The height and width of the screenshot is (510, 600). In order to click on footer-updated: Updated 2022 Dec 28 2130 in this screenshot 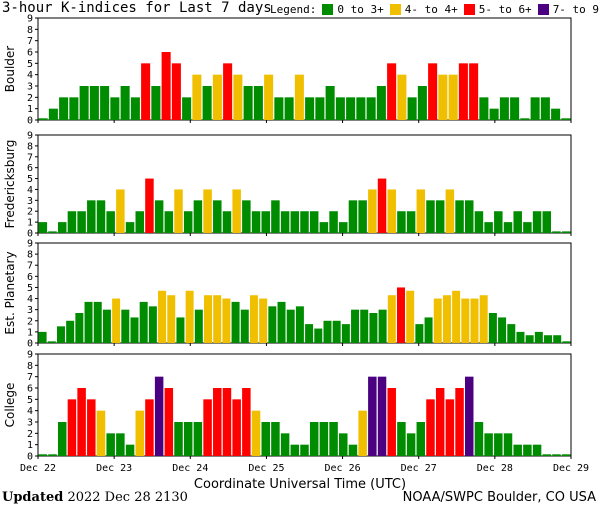, I will do `click(95, 497)`.